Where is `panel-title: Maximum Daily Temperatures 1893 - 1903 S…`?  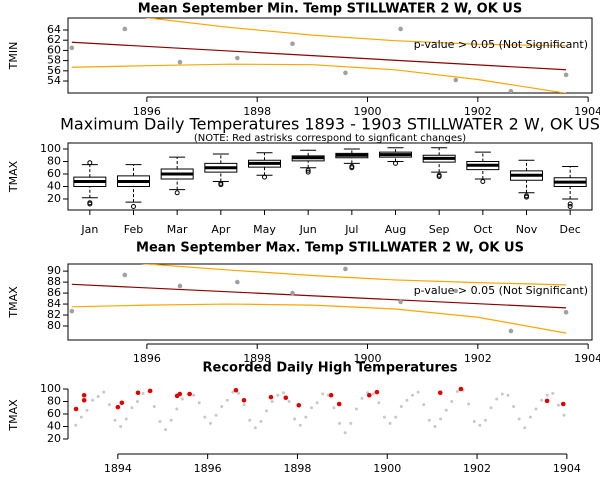 panel-title: Maximum Daily Temperatures 1893 - 1903 S… is located at coordinates (330, 124).